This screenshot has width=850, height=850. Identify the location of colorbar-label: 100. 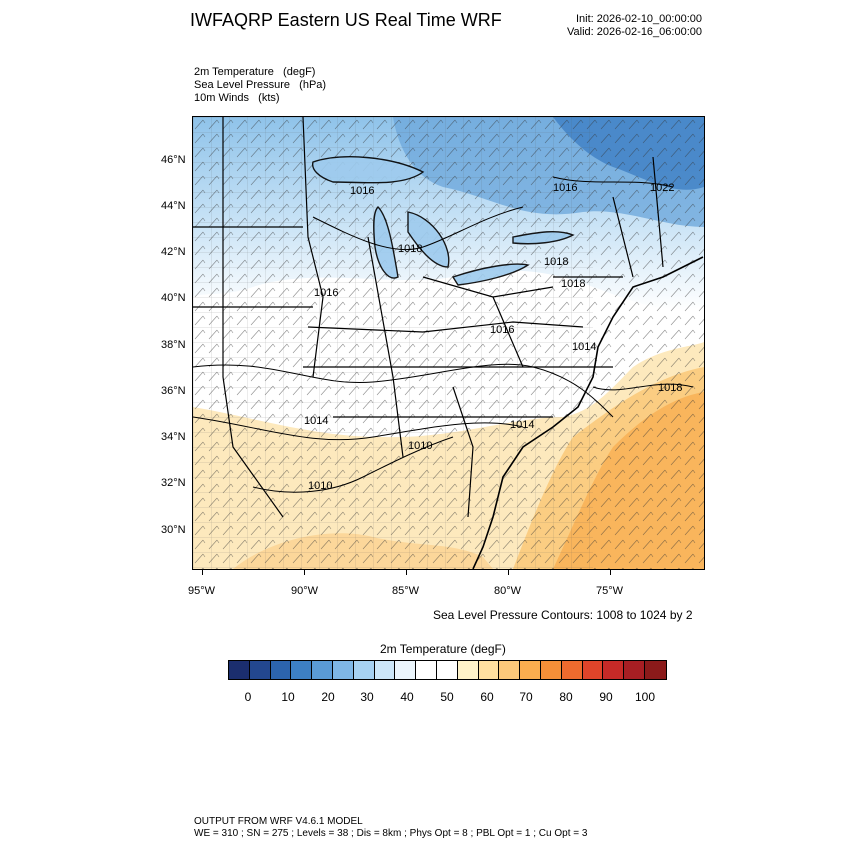
(645, 697).